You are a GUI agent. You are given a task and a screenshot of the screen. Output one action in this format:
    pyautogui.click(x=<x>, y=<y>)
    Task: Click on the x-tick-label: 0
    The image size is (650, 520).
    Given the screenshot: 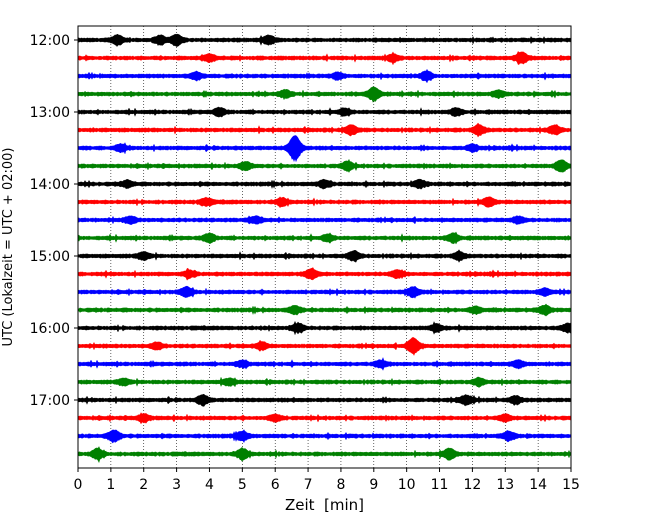 What is the action you would take?
    pyautogui.click(x=78, y=485)
    